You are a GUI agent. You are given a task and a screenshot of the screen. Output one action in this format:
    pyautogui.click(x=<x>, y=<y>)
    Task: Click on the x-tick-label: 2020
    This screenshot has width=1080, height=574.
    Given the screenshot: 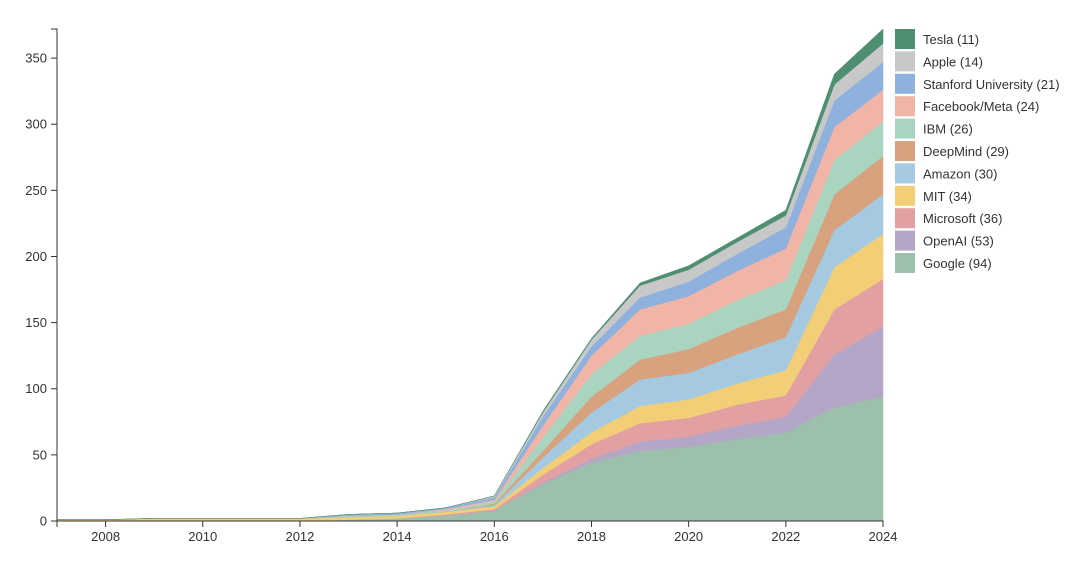 What is the action you would take?
    pyautogui.click(x=688, y=536)
    